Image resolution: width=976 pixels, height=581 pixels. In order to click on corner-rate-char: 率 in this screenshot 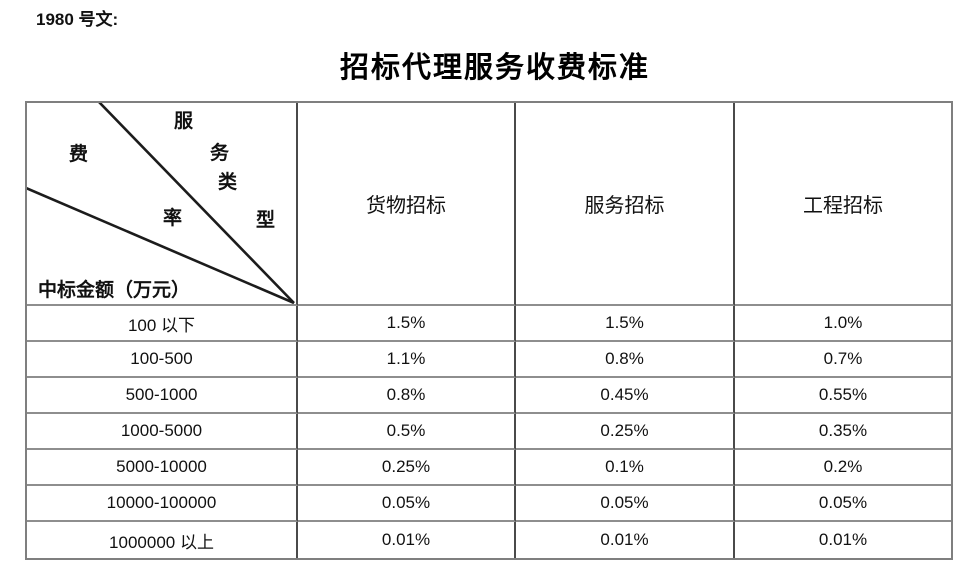, I will do `click(173, 218)`.